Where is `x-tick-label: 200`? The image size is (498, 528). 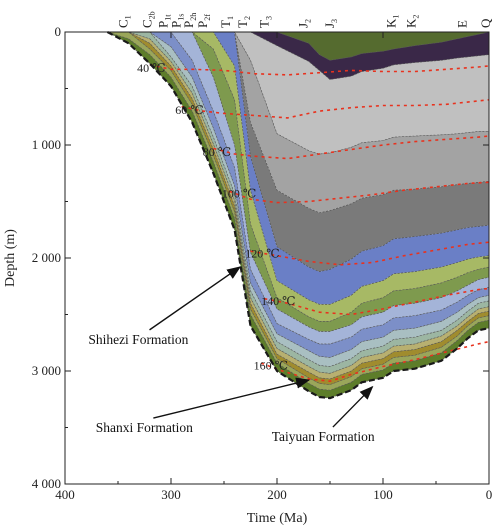 x-tick-label: 200 is located at coordinates (277, 494).